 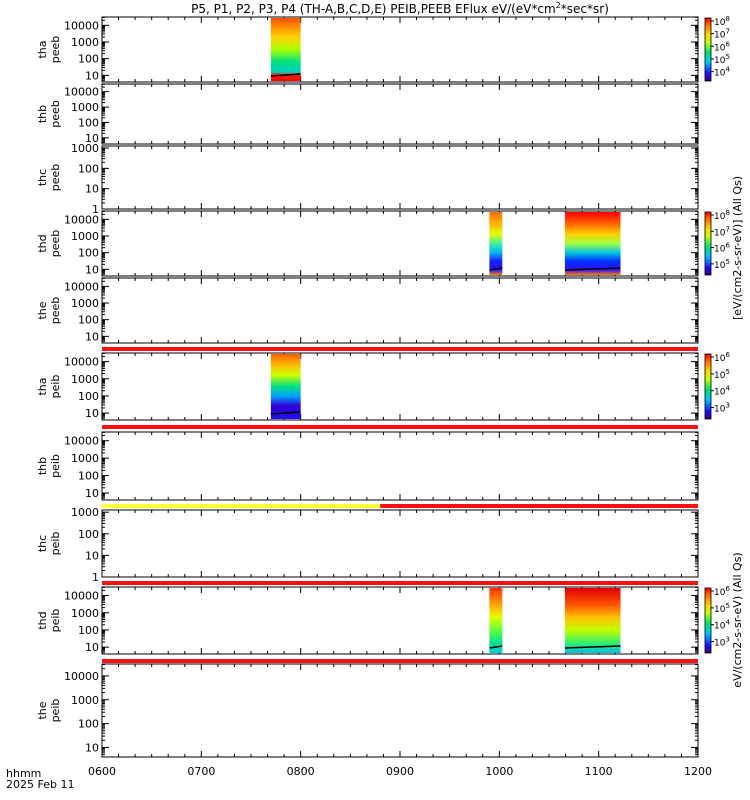 What do you see at coordinates (102, 771) in the screenshot?
I see `x-tick-label: 0600` at bounding box center [102, 771].